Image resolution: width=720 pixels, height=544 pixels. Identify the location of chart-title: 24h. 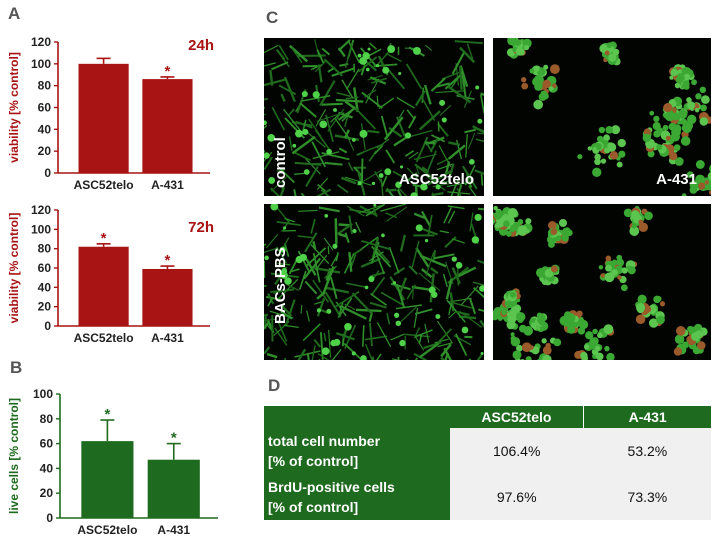
(201, 45).